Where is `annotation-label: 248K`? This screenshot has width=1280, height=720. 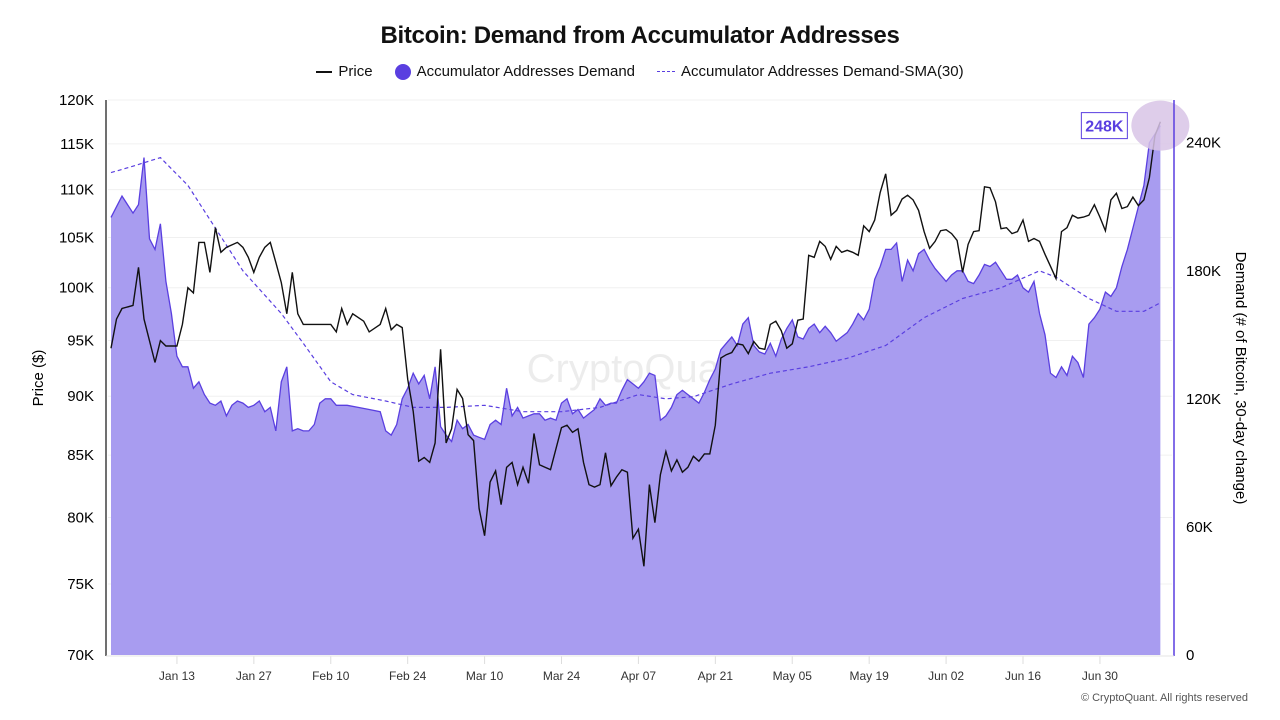
annotation-label: 248K is located at coordinates (1104, 127).